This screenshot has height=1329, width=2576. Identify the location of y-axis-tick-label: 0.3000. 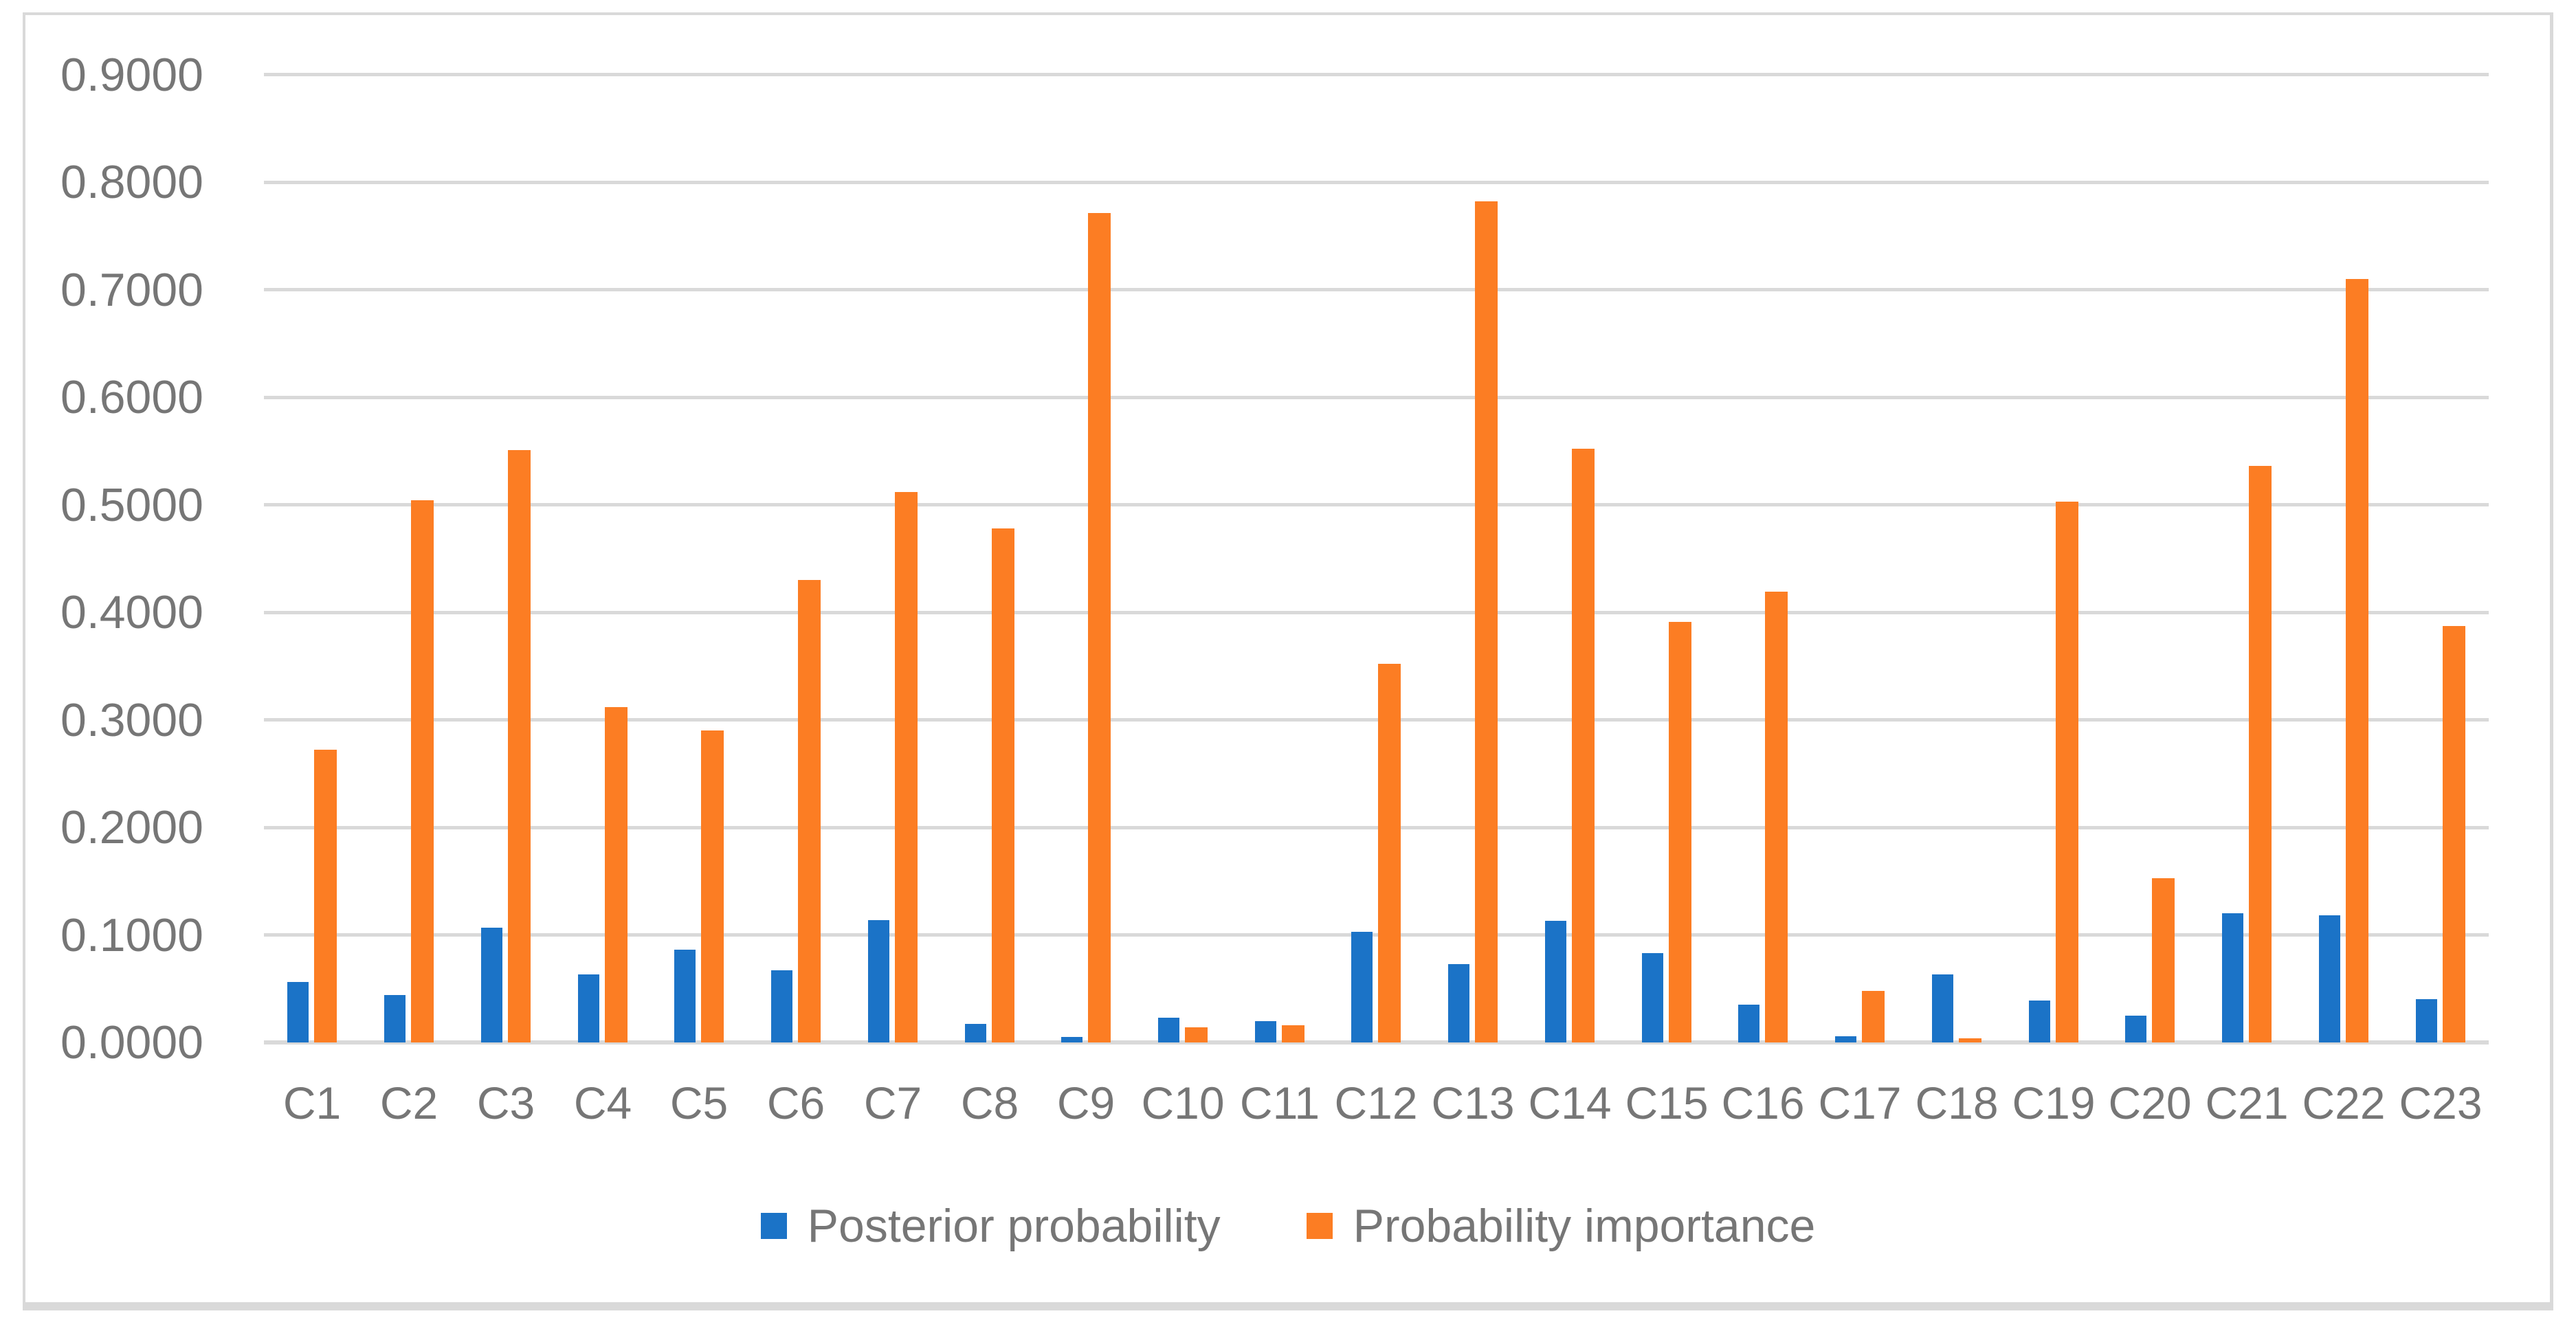
(131, 720).